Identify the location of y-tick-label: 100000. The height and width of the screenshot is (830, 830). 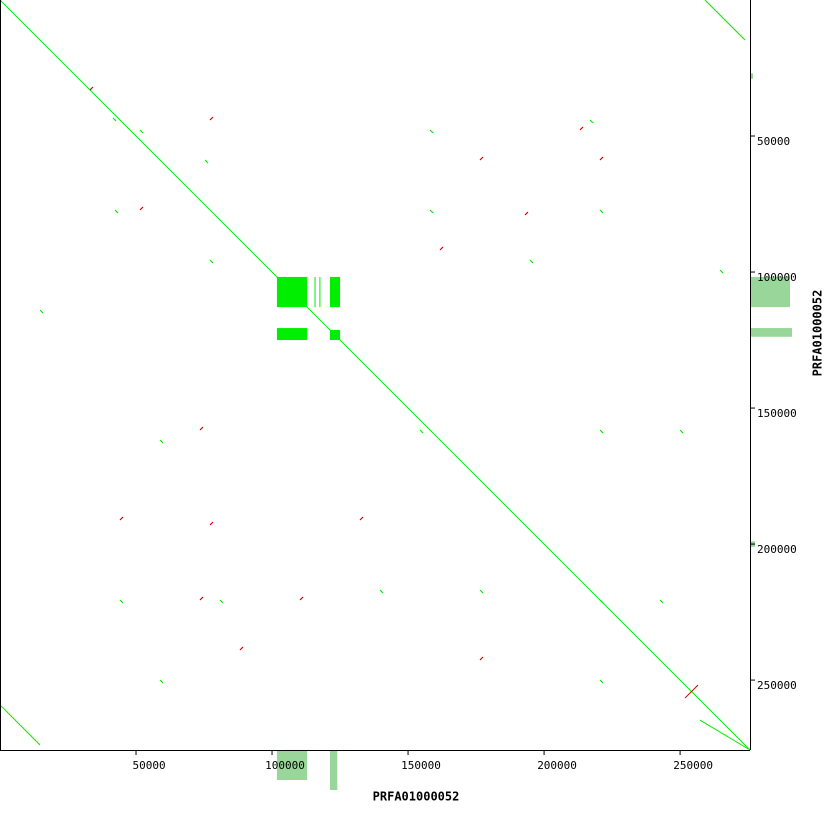
(777, 277).